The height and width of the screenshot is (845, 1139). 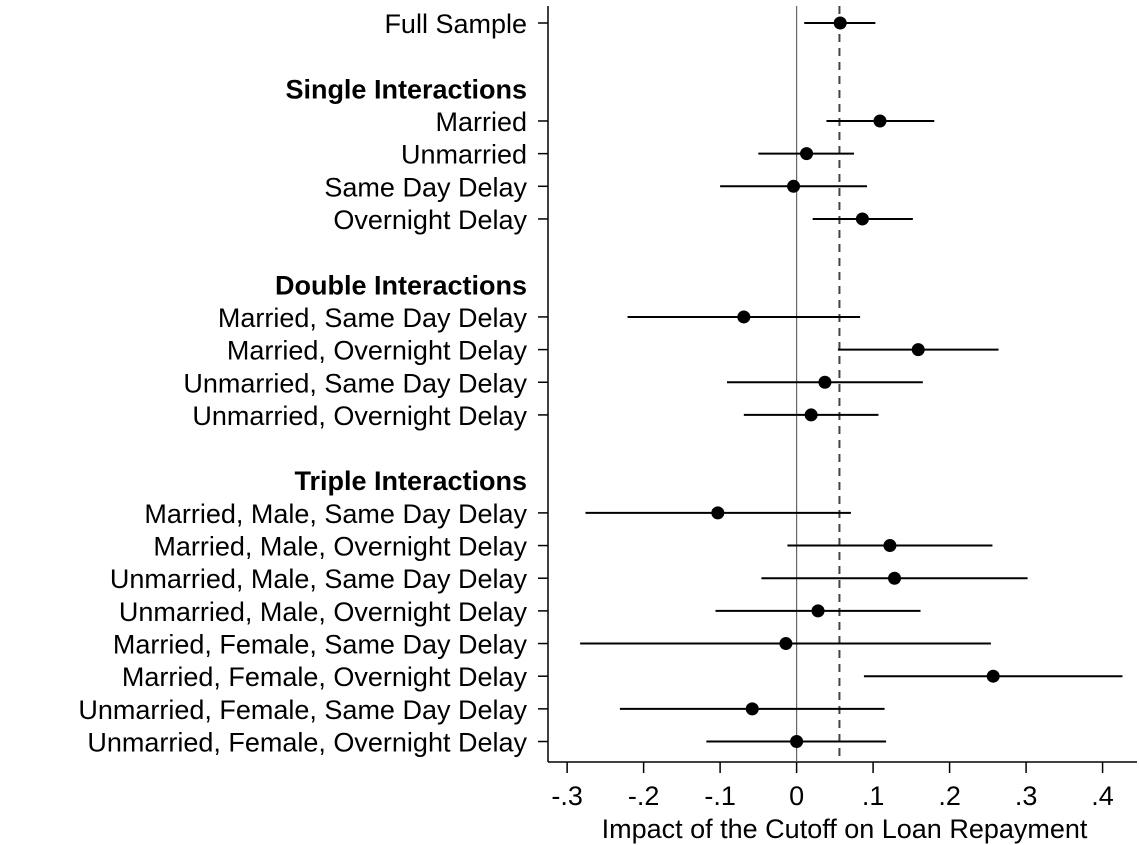 I want to click on x-tick-label: -.1, so click(x=720, y=796).